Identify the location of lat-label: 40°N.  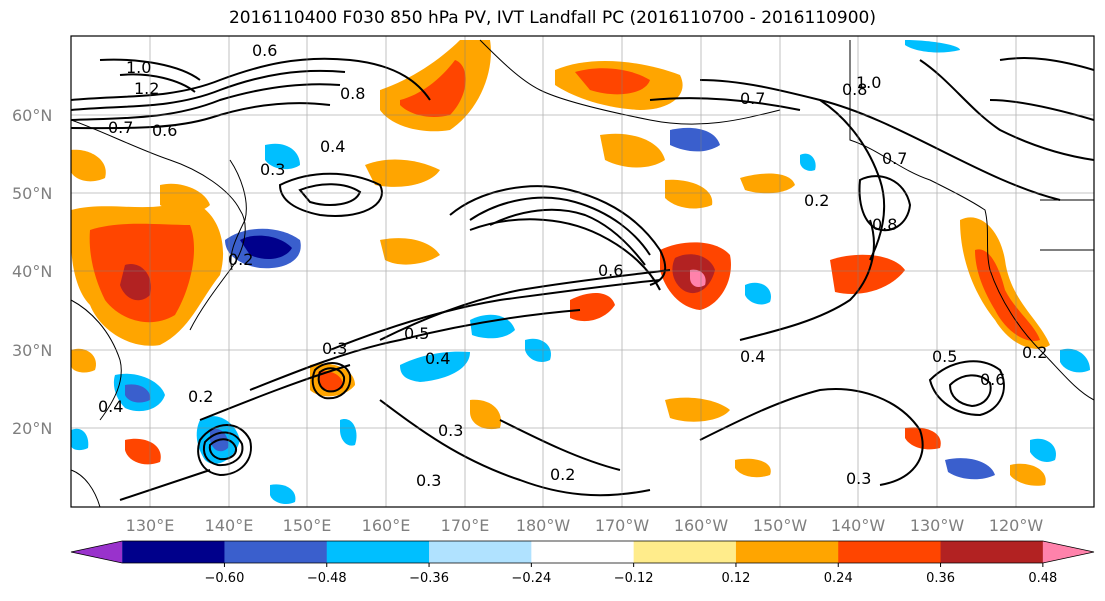
(32, 271).